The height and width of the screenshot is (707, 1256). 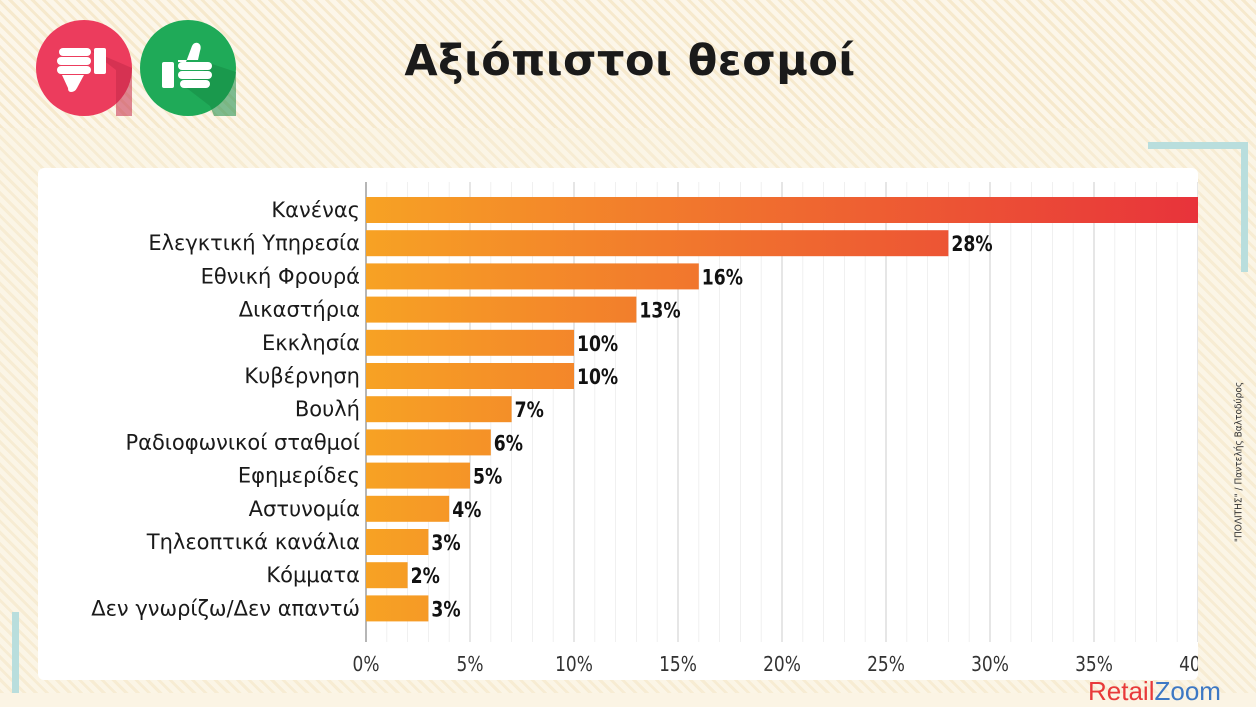 What do you see at coordinates (15, 652) in the screenshot?
I see `accent-line-left` at bounding box center [15, 652].